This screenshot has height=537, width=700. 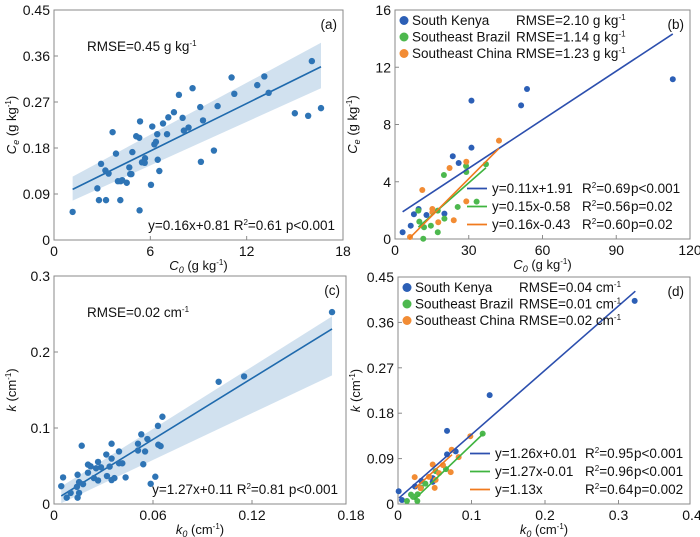 I want to click on legend-rmse-south-kenya: RMSE=2.10 g kg-1, so click(x=571, y=20).